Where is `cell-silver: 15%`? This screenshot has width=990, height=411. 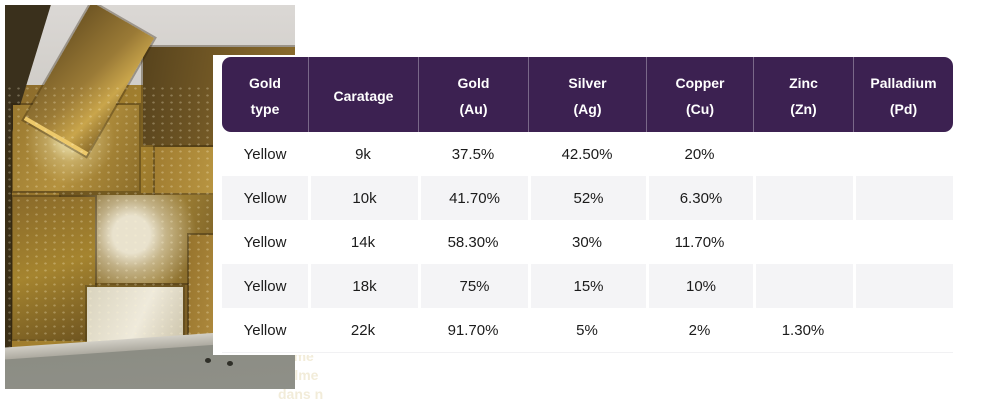
cell-silver: 15% is located at coordinates (587, 286).